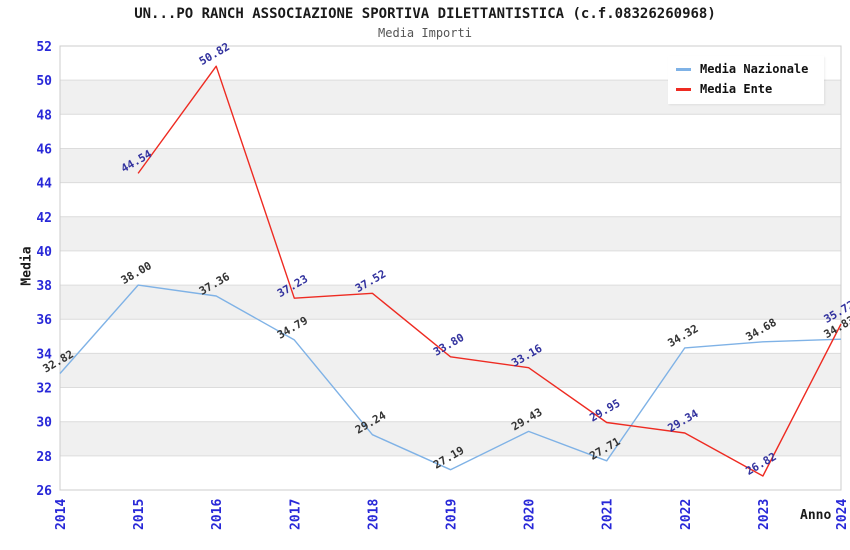  What do you see at coordinates (44, 457) in the screenshot?
I see `svg-text: 28` at bounding box center [44, 457].